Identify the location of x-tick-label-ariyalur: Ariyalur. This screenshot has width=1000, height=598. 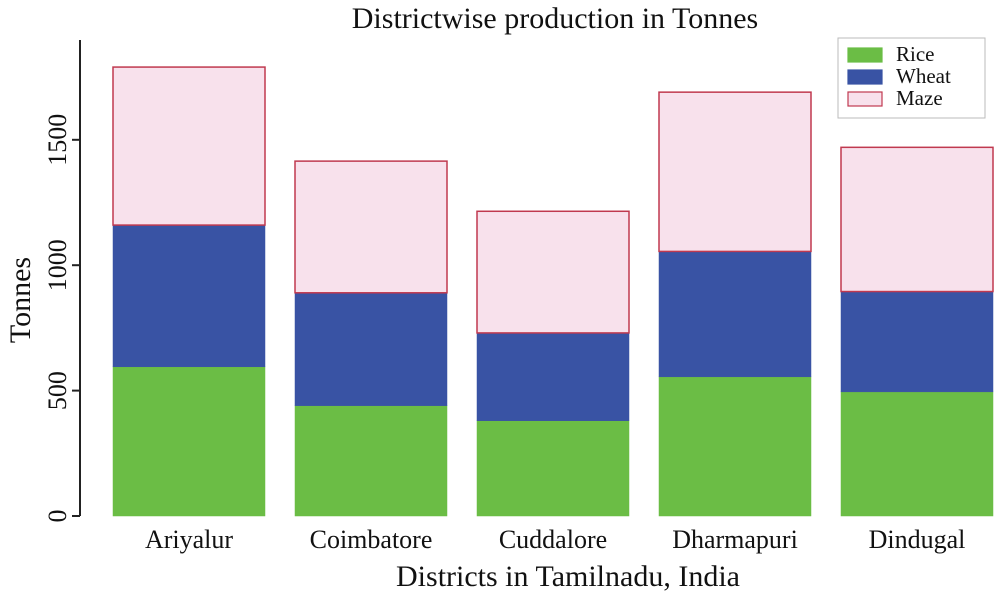
(189, 539).